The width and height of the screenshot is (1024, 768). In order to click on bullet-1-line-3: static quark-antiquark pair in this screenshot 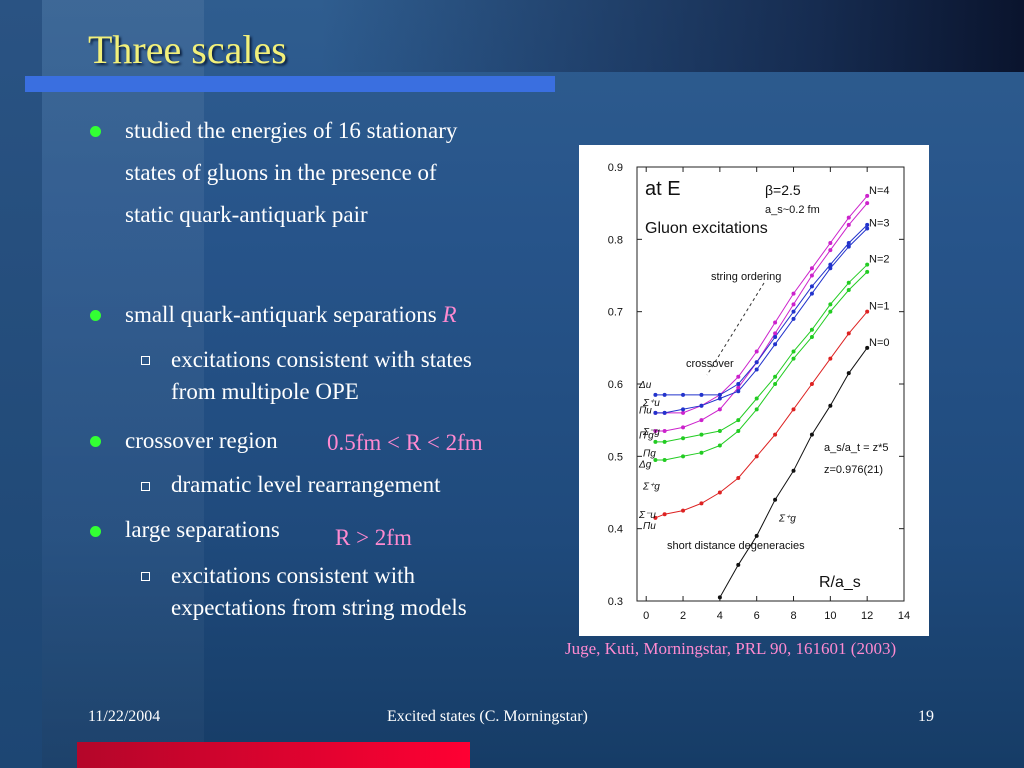, I will do `click(246, 214)`.